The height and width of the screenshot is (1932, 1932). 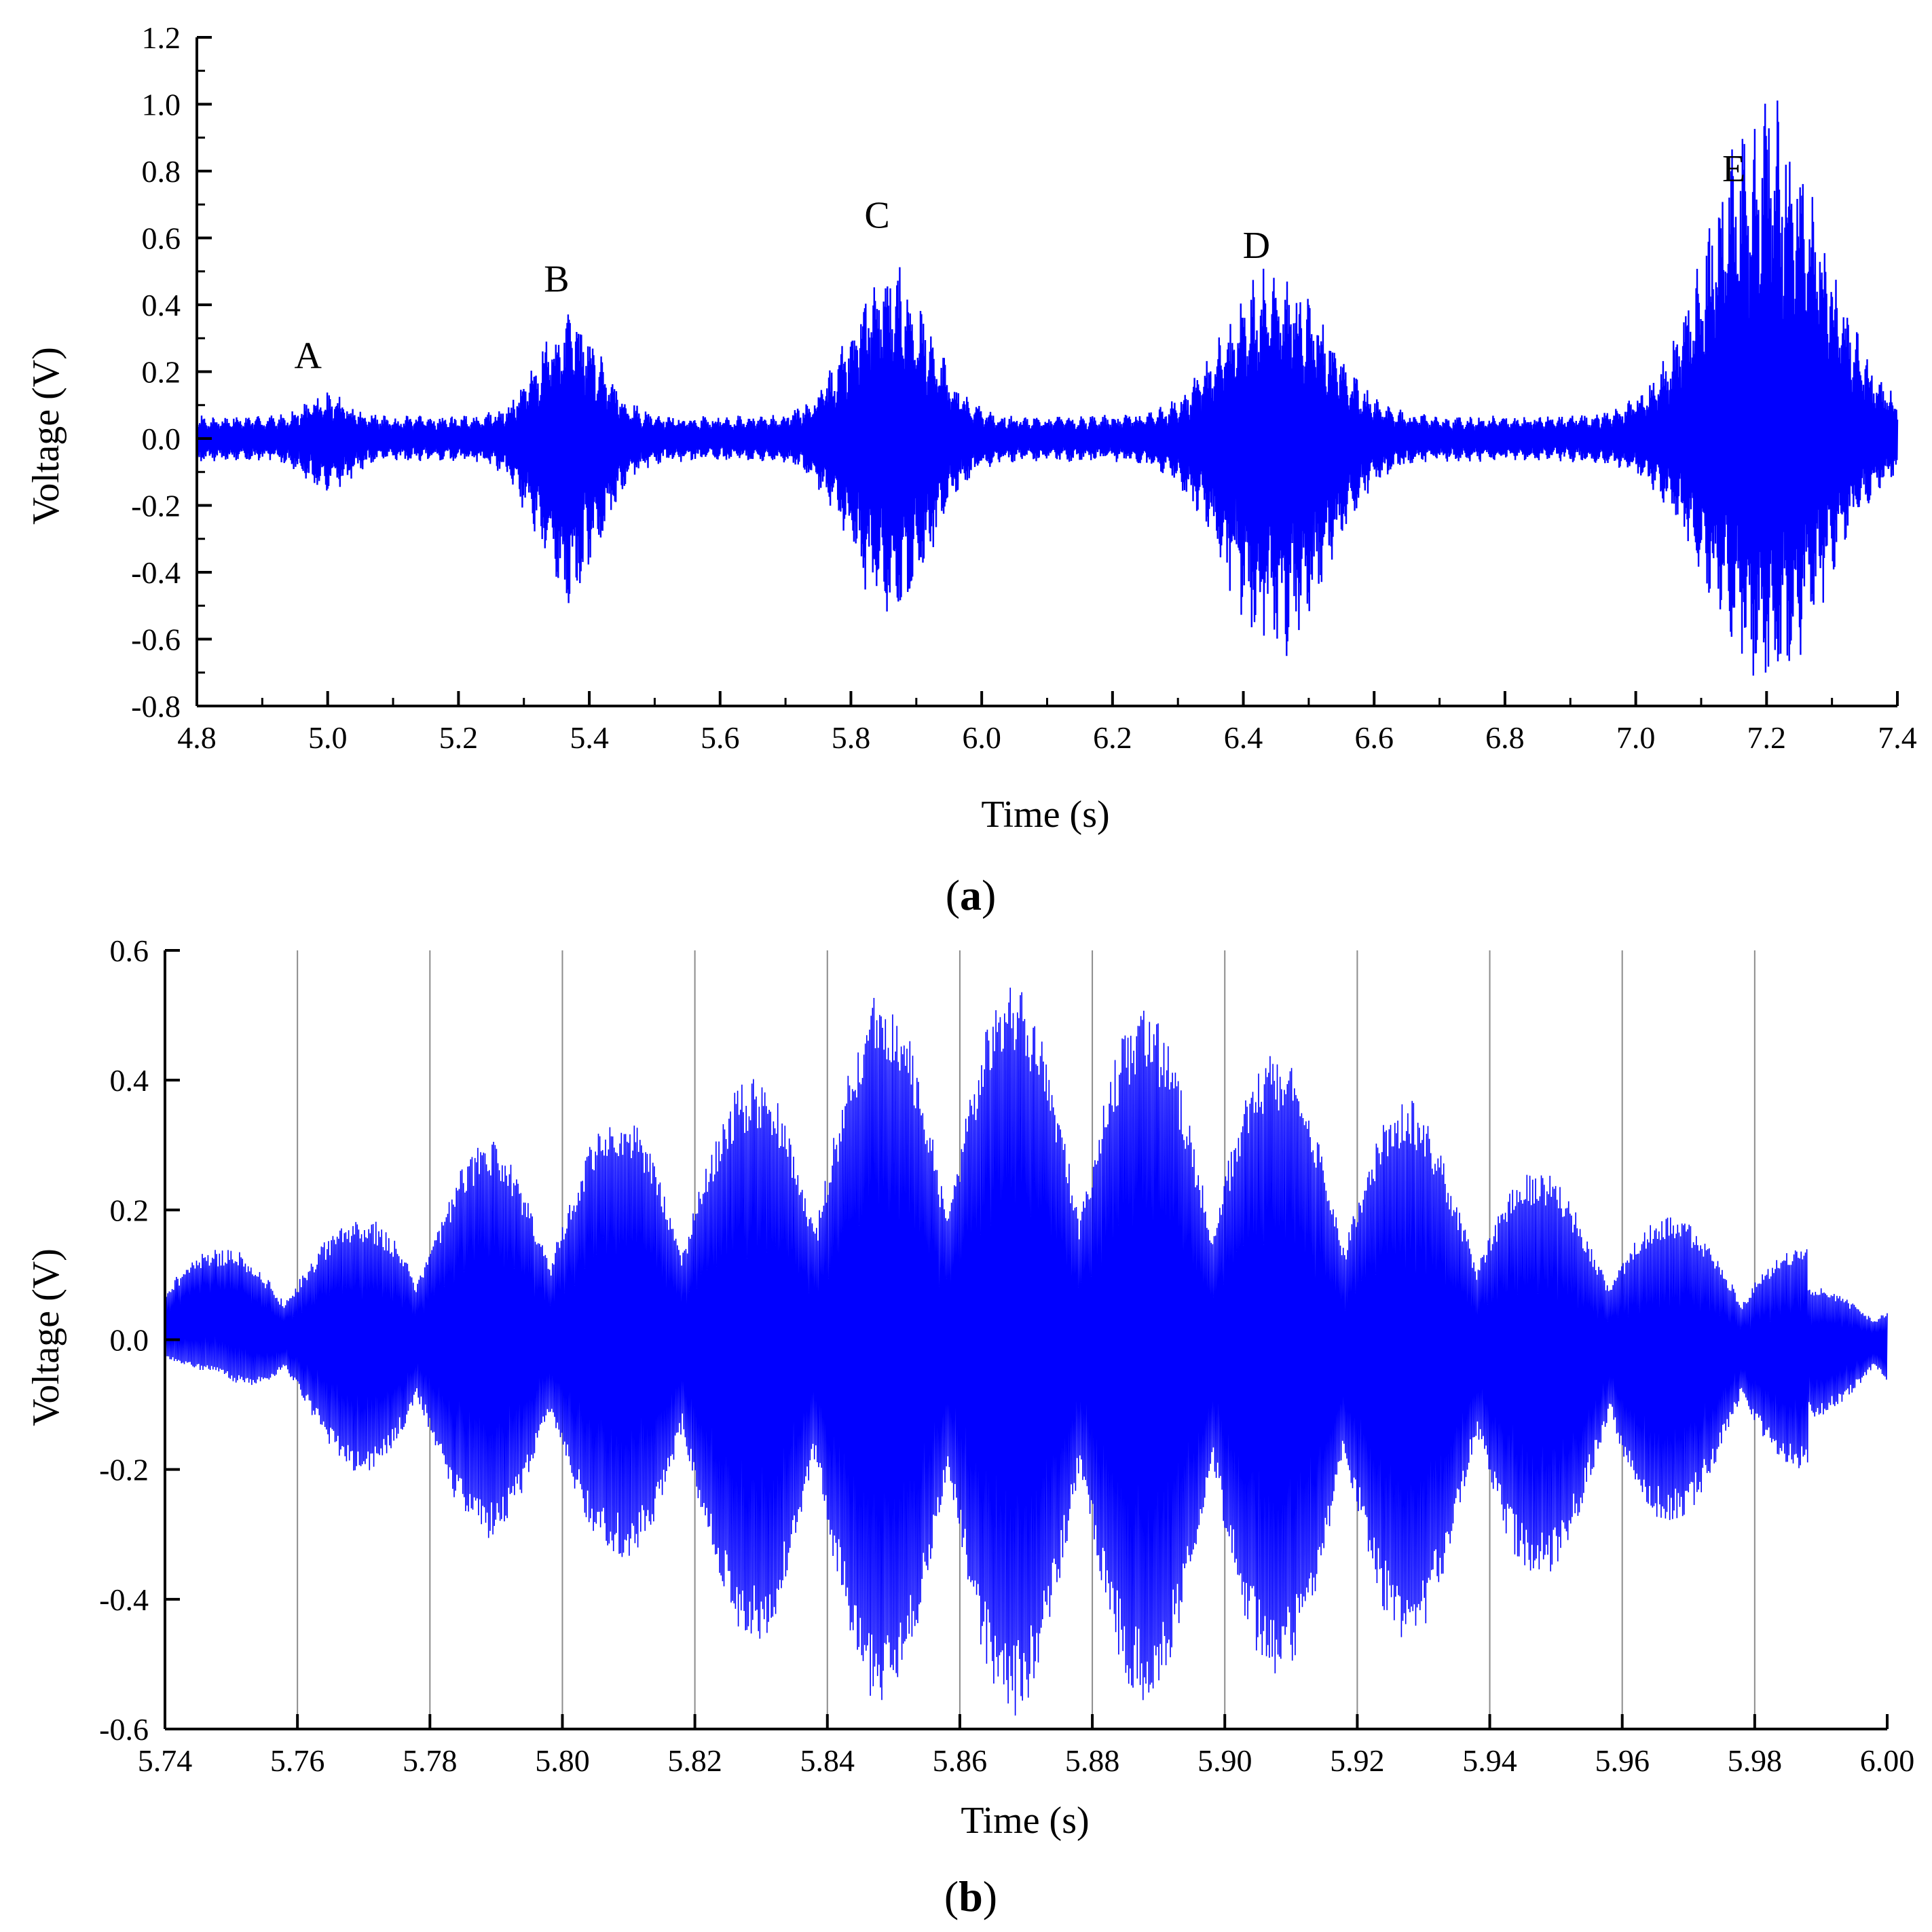 I want to click on x-tick-label: 5.88, so click(x=1092, y=1760).